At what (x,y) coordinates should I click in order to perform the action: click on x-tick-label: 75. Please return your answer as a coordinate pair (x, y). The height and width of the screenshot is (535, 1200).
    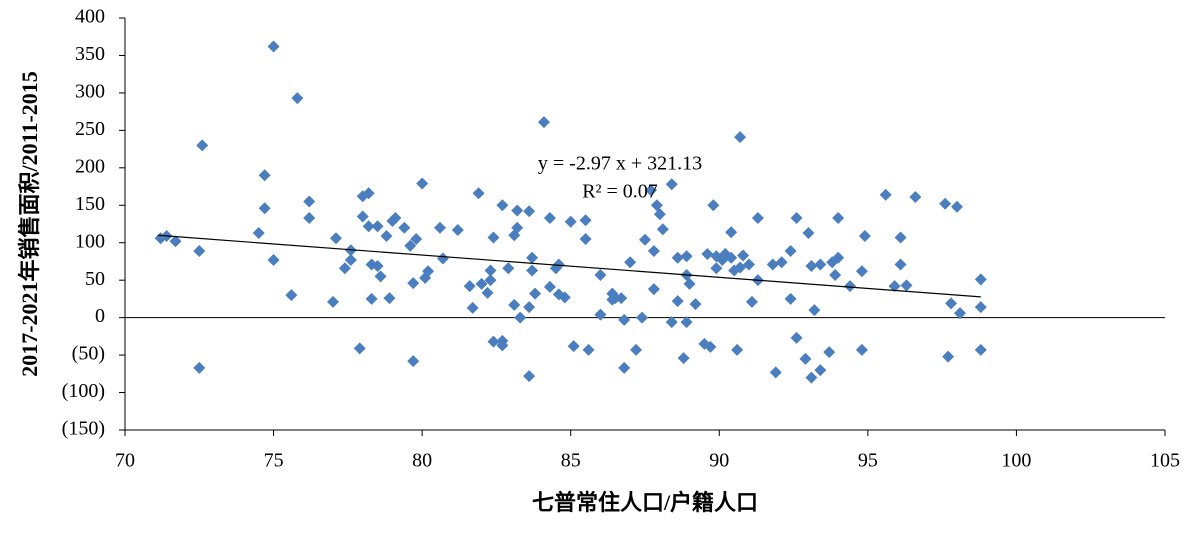
    Looking at the image, I should click on (274, 461).